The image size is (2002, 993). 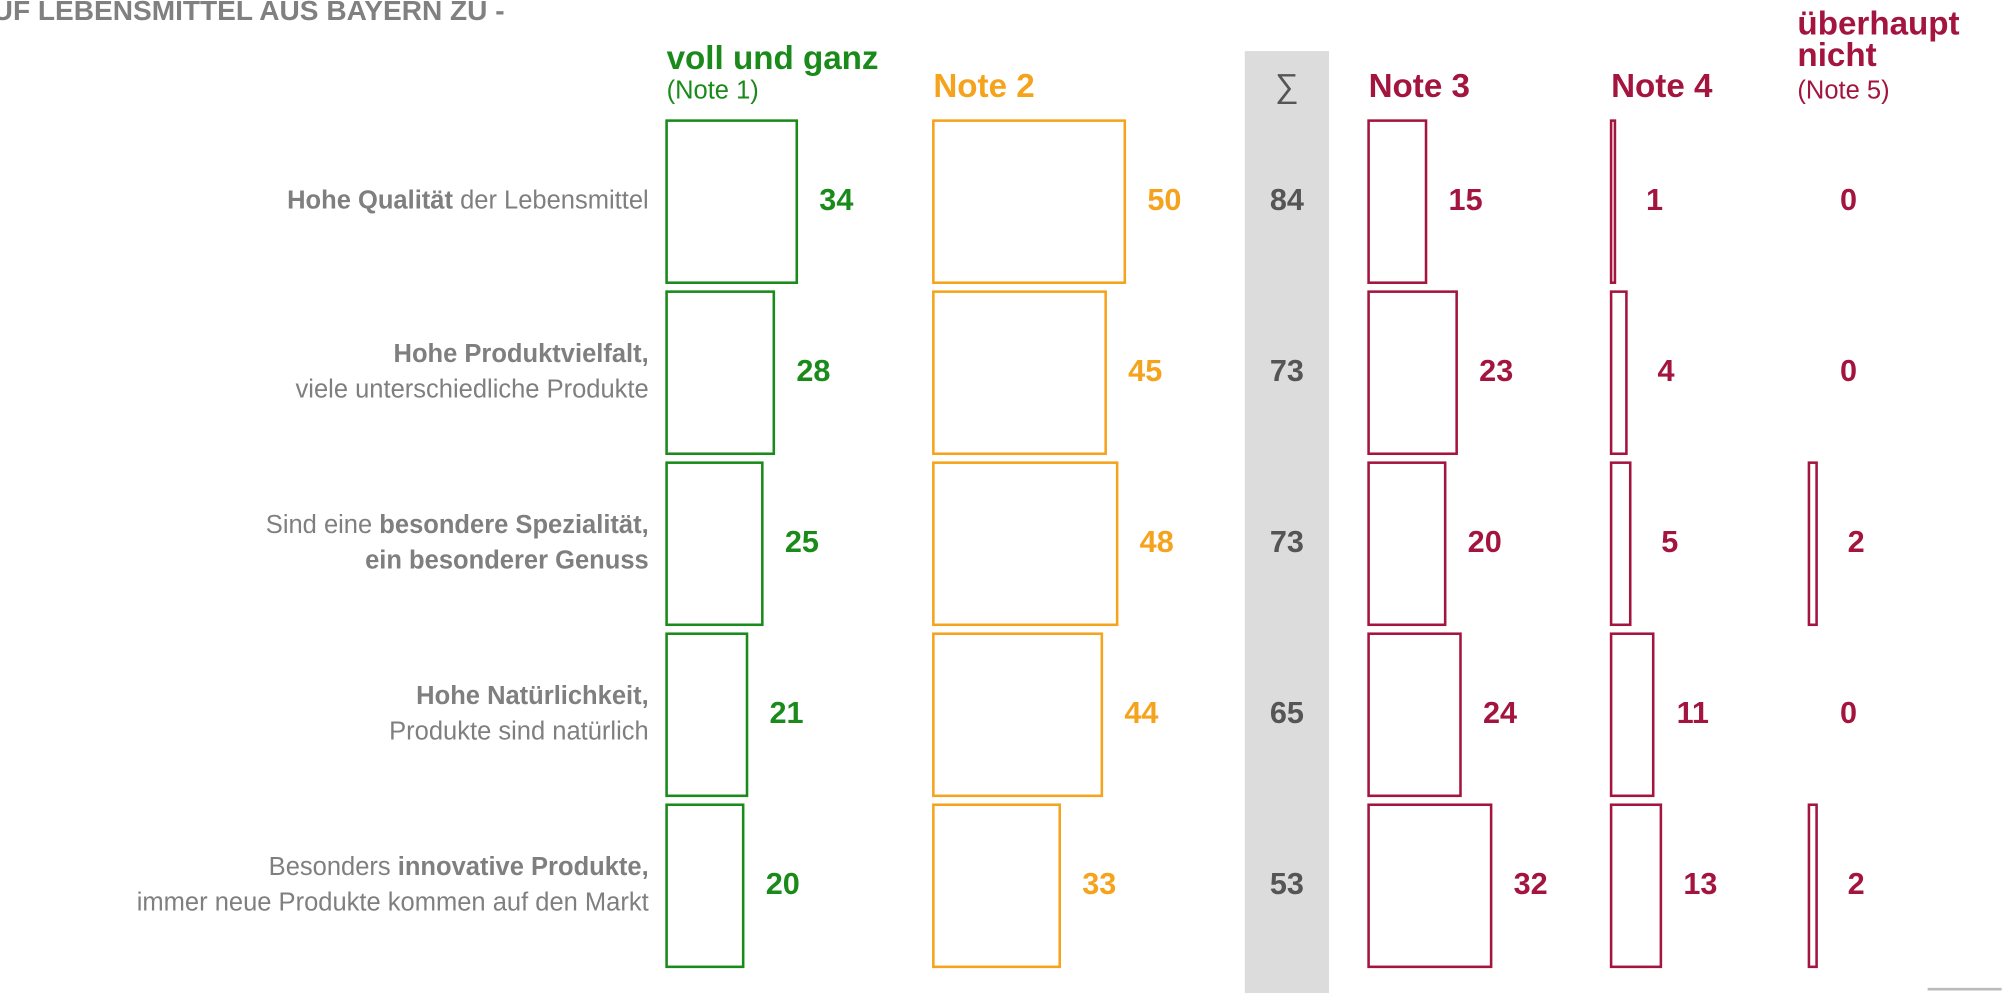 I want to click on label-run: Besonders, so click(x=333, y=867).